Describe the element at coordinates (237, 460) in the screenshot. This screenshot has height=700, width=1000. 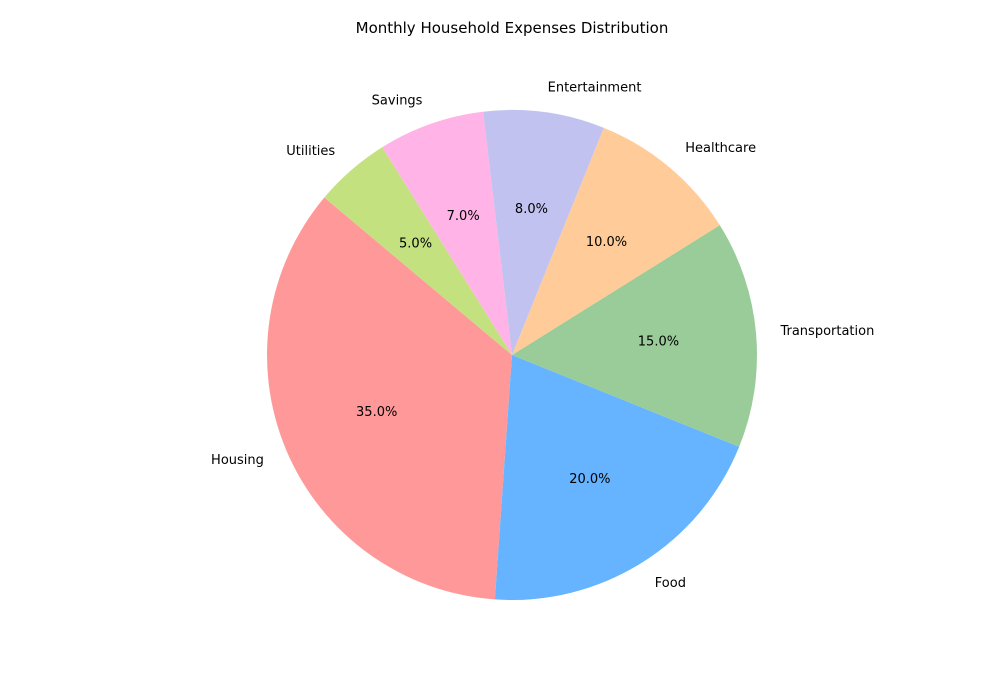
I see `slice-label-housing: Housing` at that location.